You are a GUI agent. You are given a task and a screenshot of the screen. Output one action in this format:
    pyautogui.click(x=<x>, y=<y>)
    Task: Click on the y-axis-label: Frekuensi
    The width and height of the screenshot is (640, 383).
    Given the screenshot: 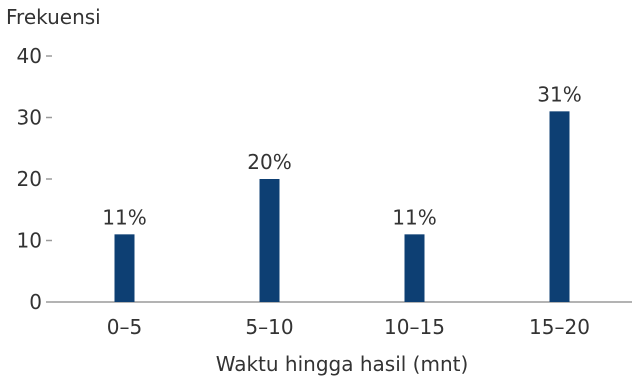 What is the action you would take?
    pyautogui.click(x=53, y=17)
    